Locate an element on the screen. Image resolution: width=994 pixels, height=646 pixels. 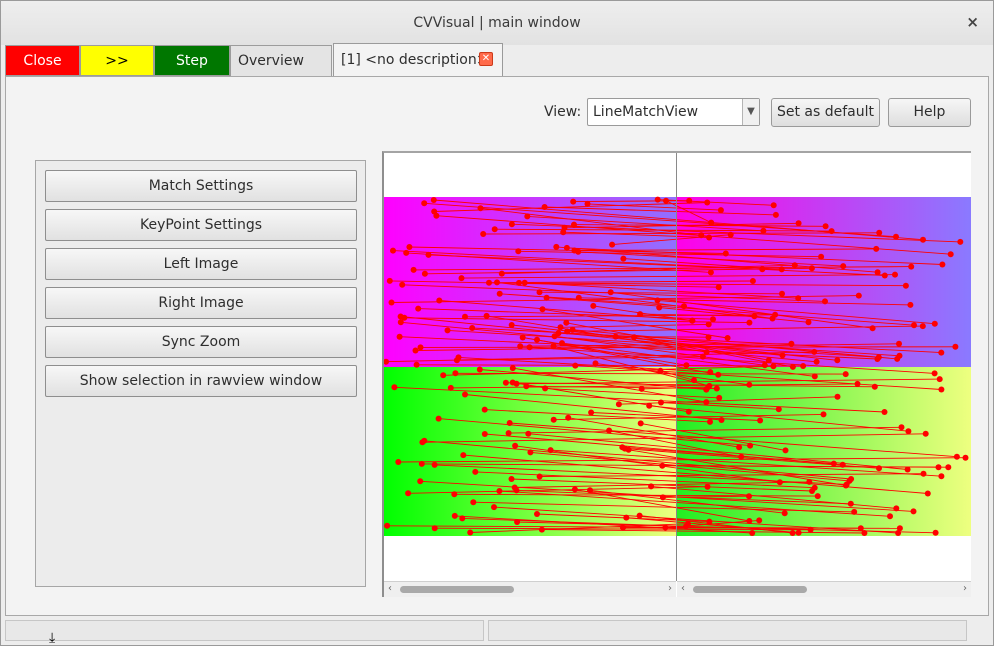
view-select: LineMatchView ▼ is located at coordinates (673, 112).